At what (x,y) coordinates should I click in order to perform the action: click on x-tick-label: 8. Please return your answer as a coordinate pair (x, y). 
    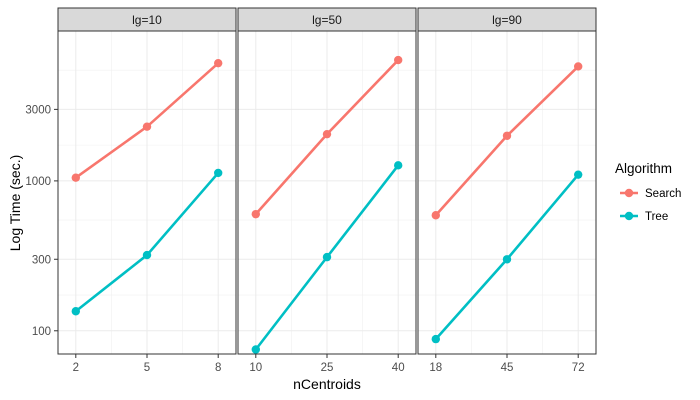
    Looking at the image, I should click on (218, 368).